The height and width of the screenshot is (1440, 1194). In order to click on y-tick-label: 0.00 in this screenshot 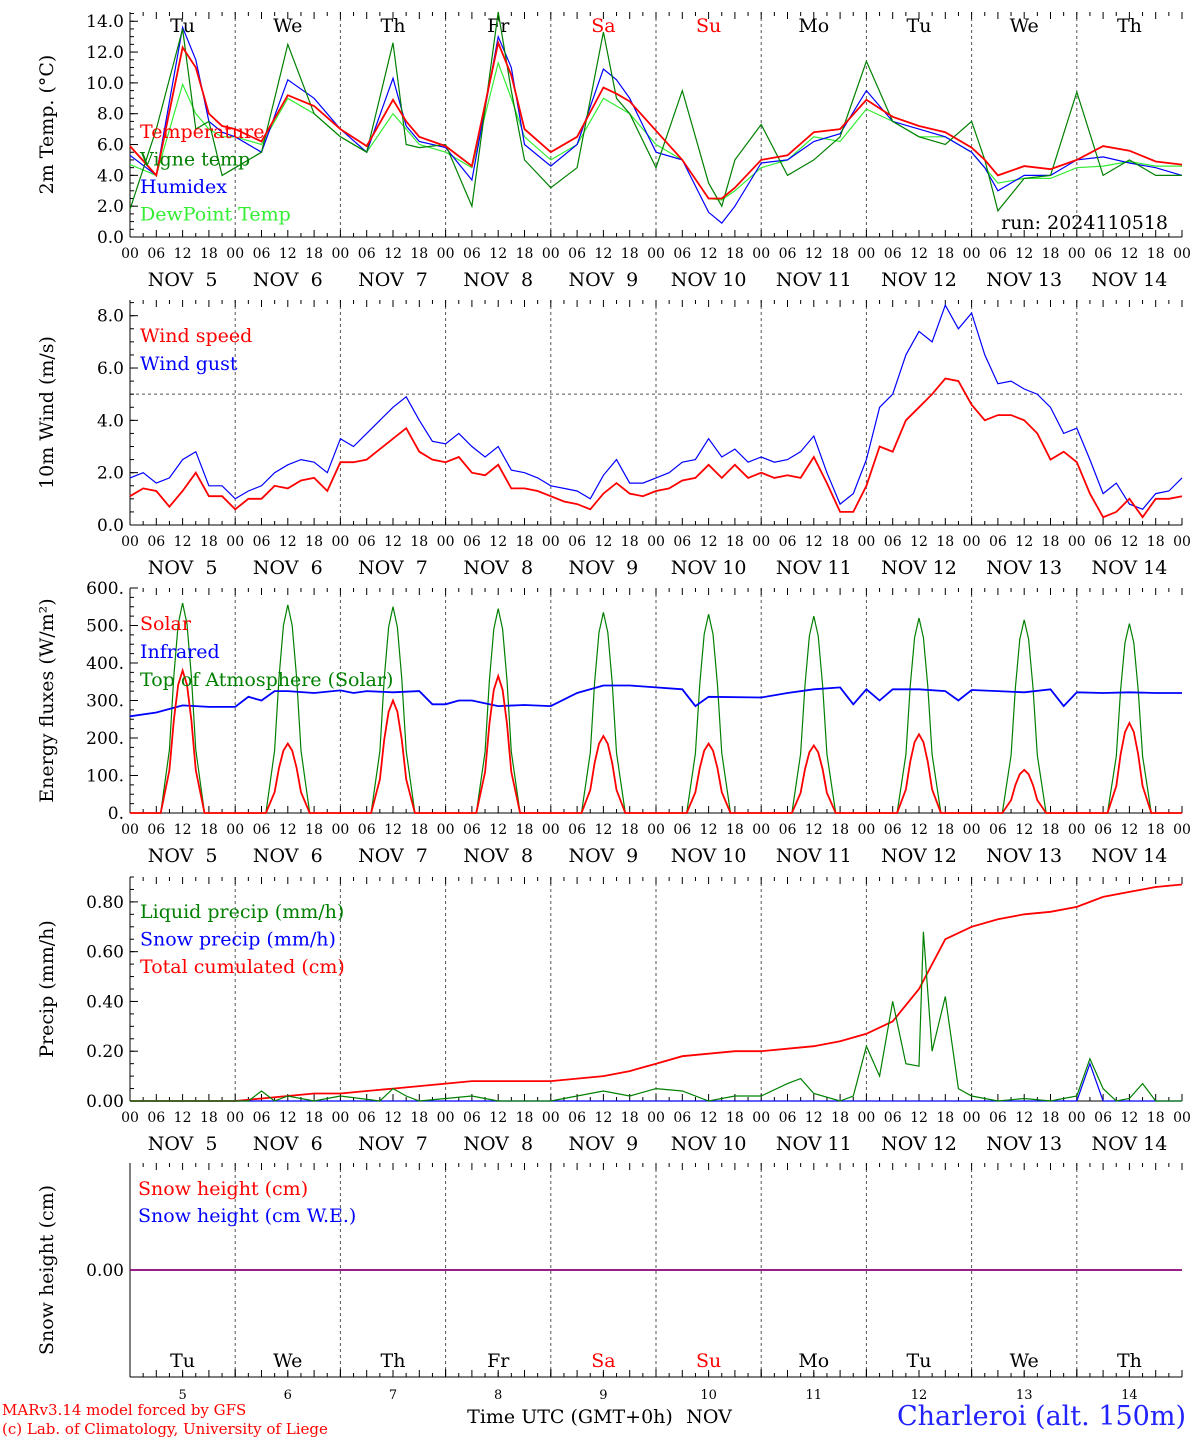, I will do `click(105, 1102)`.